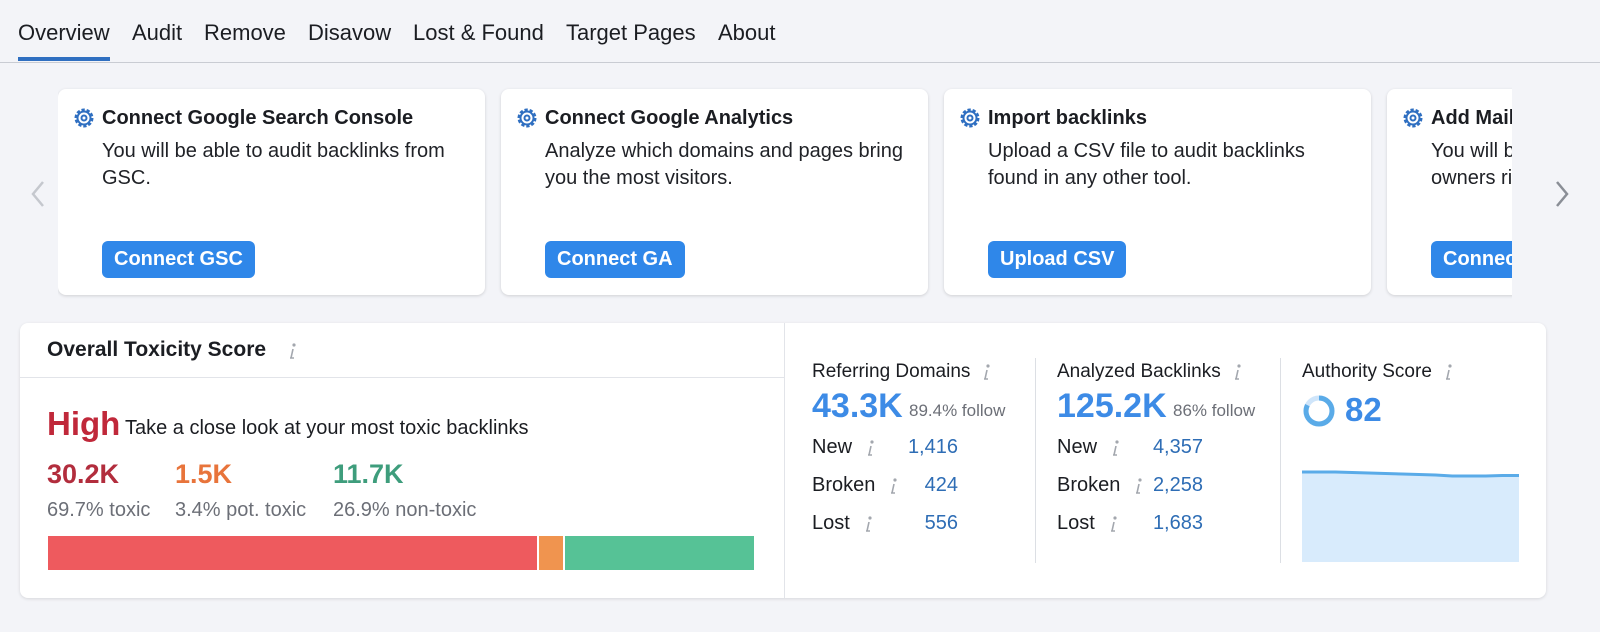 This screenshot has height=632, width=1600. What do you see at coordinates (1112, 406) in the screenshot?
I see `metric-total: 125.2K` at bounding box center [1112, 406].